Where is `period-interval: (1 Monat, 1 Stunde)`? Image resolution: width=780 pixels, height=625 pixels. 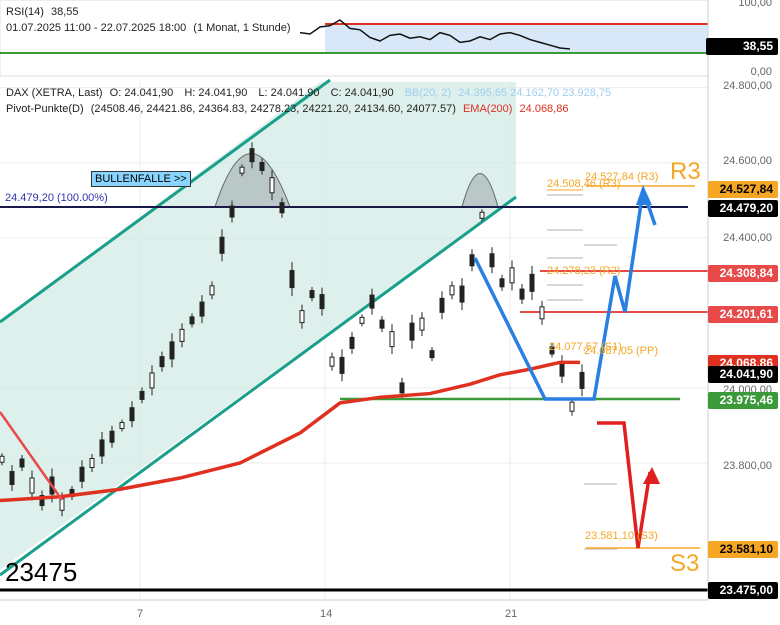
period-interval: (1 Monat, 1 Stunde) is located at coordinates (242, 28).